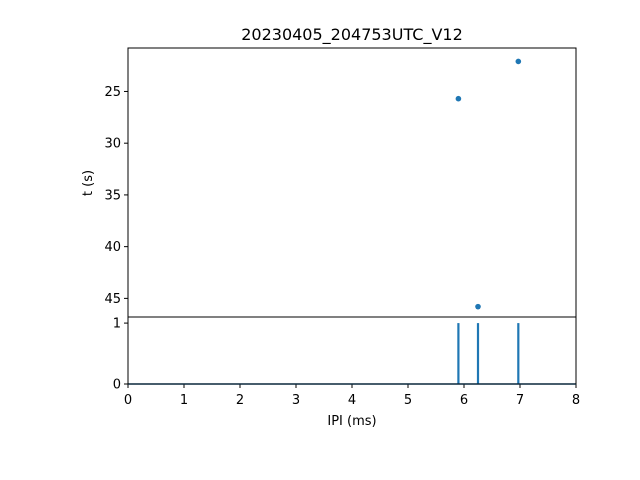  What do you see at coordinates (112, 195) in the screenshot?
I see `top-y-tick-label: 35` at bounding box center [112, 195].